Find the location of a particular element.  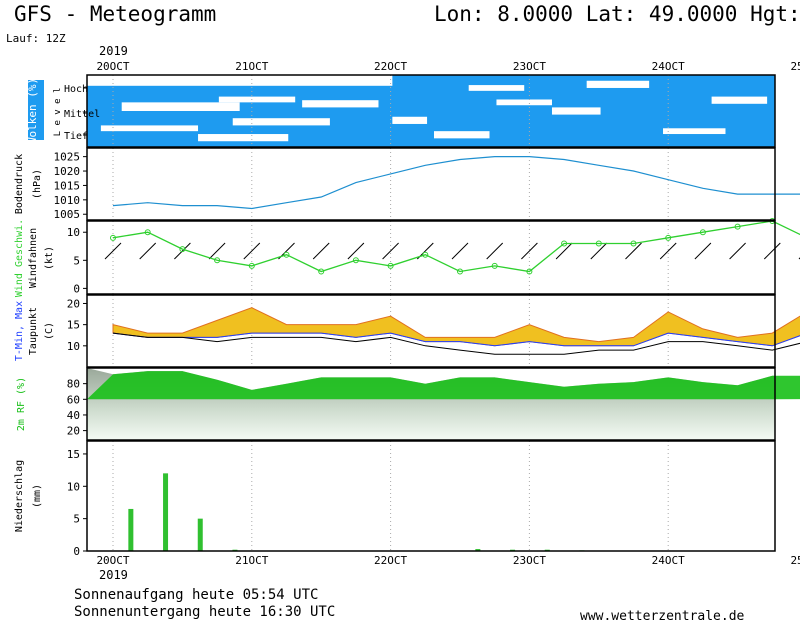

day-tick-bottom: 24OCT is located at coordinates (668, 560).